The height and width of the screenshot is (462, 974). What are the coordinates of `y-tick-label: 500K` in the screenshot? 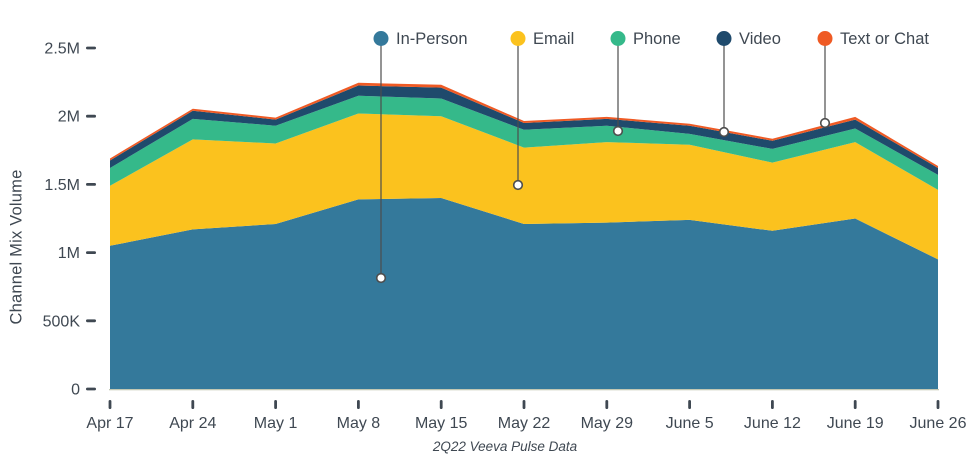 It's located at (62, 321).